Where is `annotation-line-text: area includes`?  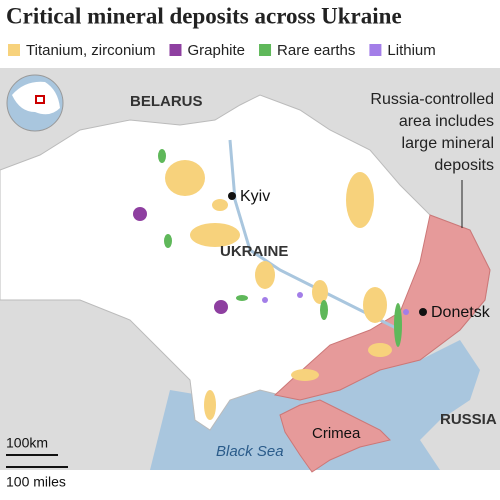
annotation-line-text: area includes is located at coordinates (446, 121).